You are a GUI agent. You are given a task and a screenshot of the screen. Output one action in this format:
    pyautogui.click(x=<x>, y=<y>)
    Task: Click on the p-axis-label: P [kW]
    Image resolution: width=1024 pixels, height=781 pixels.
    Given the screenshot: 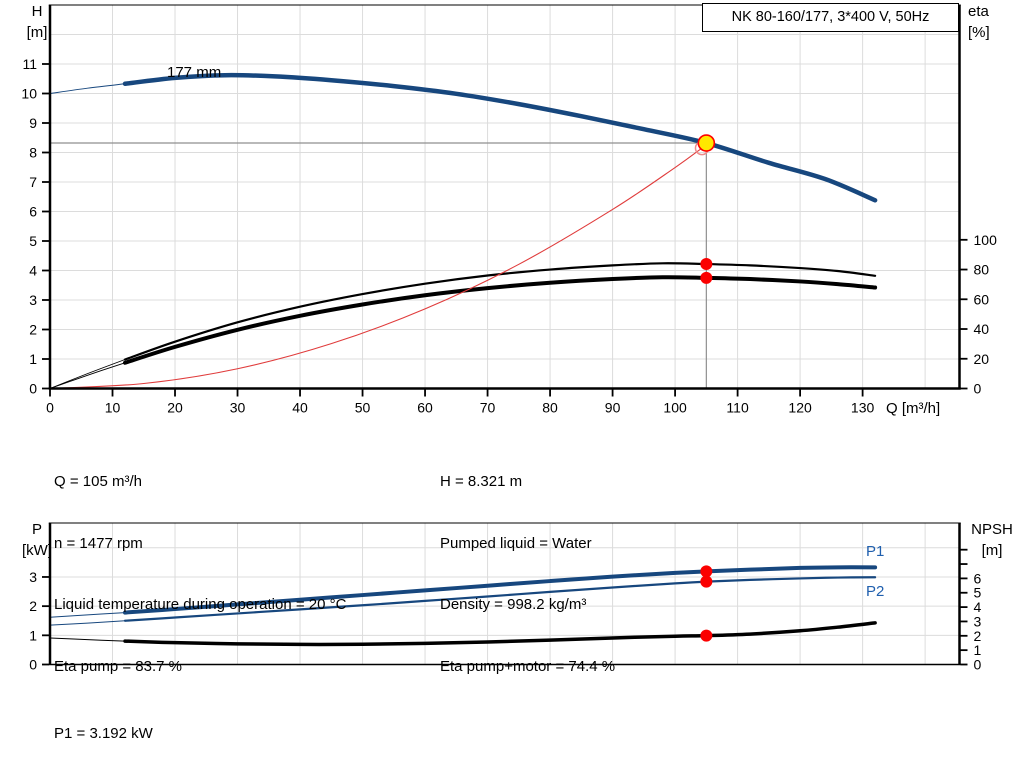 What is the action you would take?
    pyautogui.click(x=37, y=540)
    